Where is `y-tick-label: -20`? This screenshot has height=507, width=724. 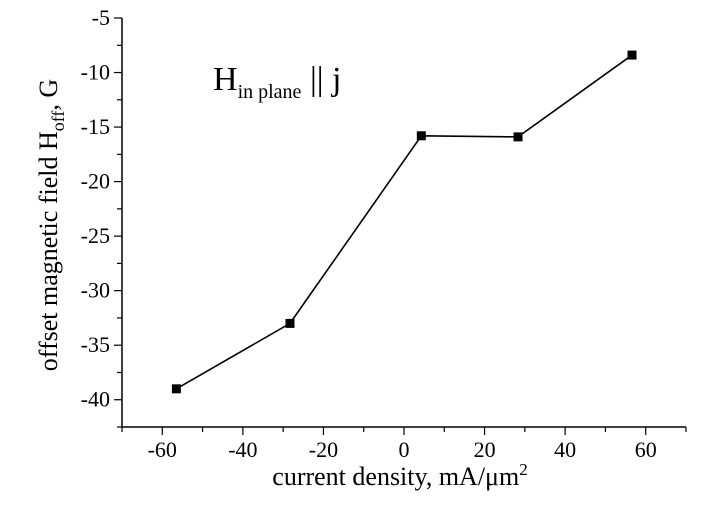
y-tick-label: -20 is located at coordinates (95, 181).